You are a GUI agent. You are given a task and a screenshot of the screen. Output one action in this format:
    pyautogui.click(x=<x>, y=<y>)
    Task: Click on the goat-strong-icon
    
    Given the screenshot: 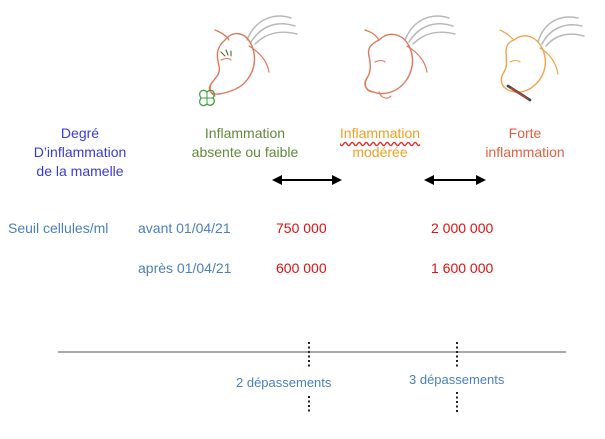 What is the action you would take?
    pyautogui.click(x=542, y=59)
    